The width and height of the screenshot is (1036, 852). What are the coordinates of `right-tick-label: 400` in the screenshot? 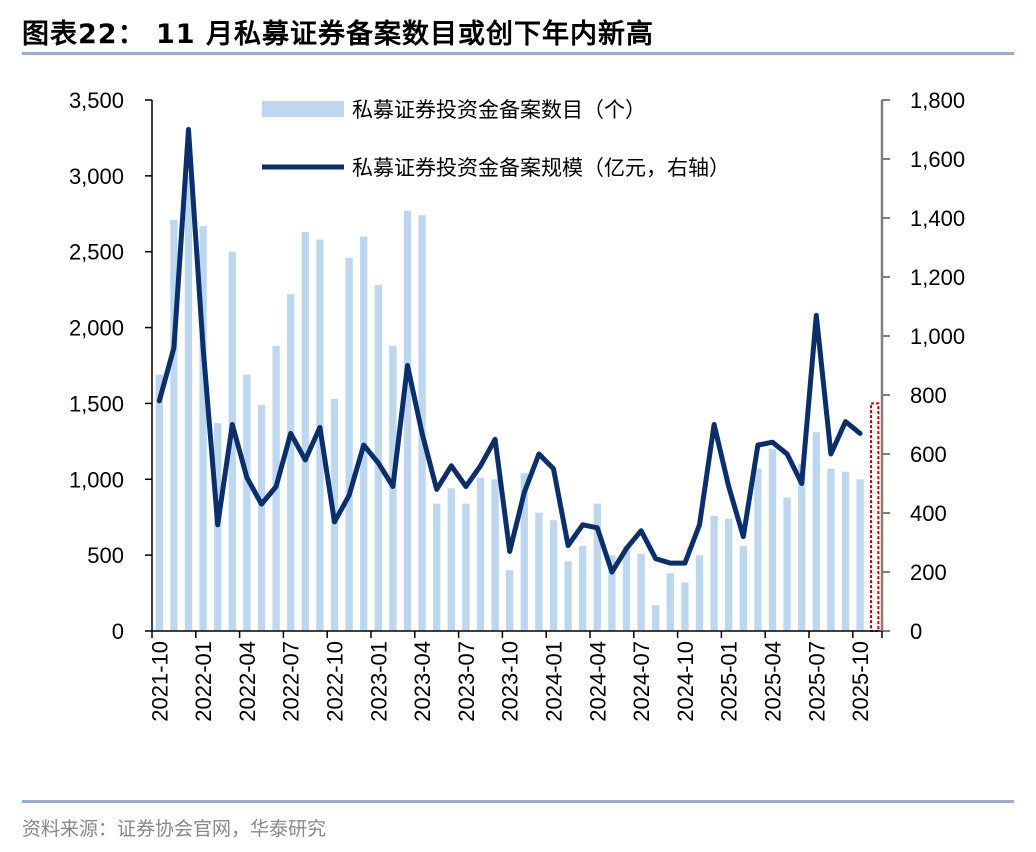 It's located at (928, 513).